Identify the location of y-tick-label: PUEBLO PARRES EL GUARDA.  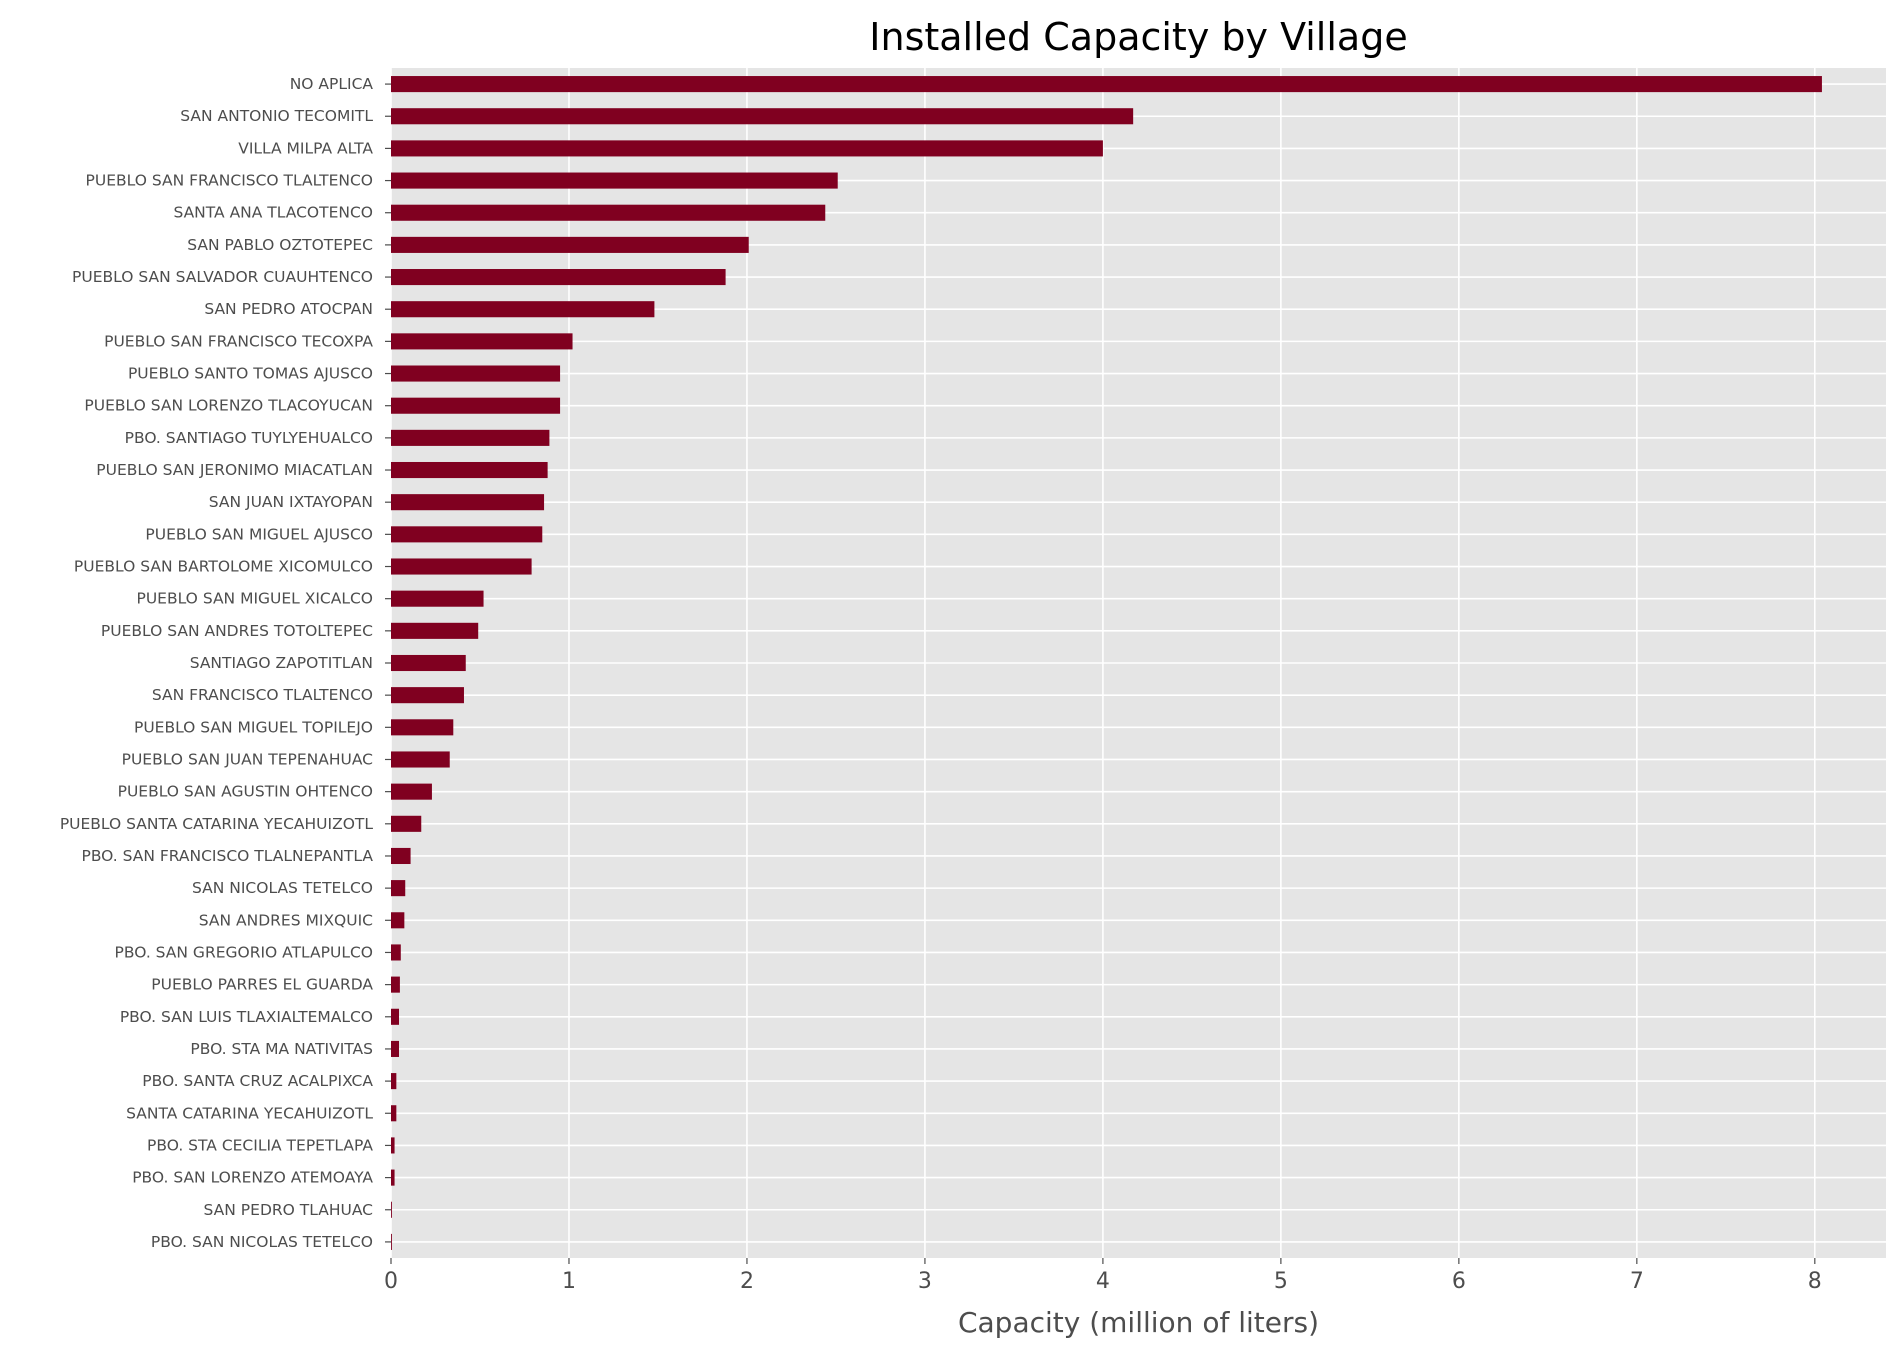
(262, 985).